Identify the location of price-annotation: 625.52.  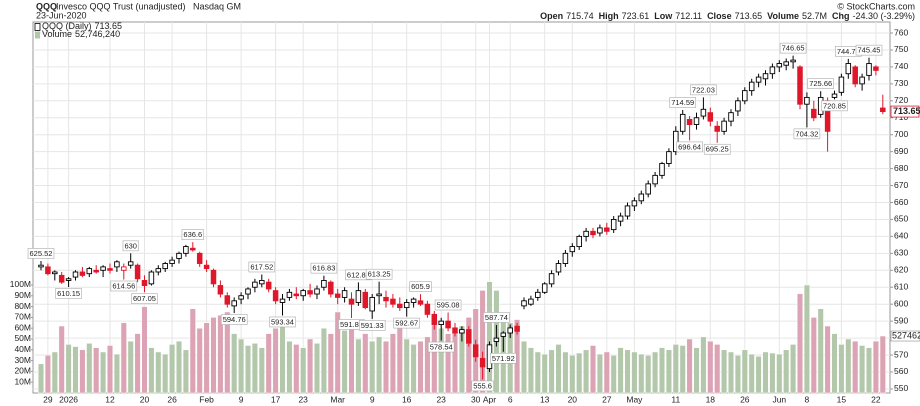
(41, 253).